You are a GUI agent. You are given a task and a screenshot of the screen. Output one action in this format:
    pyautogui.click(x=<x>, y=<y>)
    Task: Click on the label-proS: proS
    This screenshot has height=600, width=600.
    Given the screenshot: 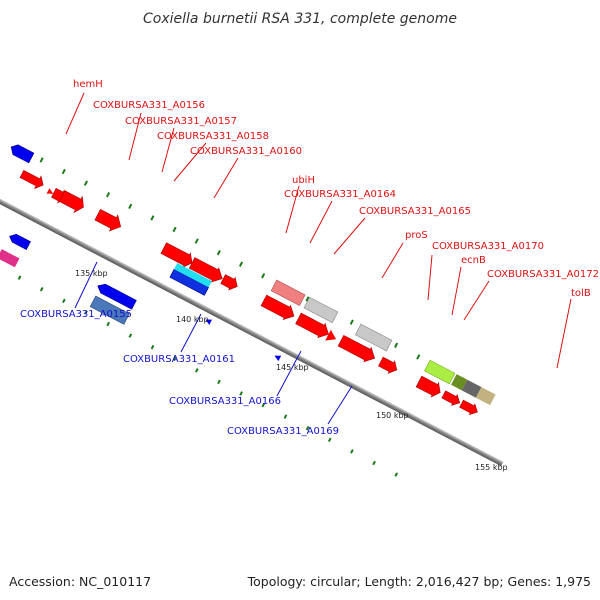 What is the action you would take?
    pyautogui.click(x=416, y=235)
    